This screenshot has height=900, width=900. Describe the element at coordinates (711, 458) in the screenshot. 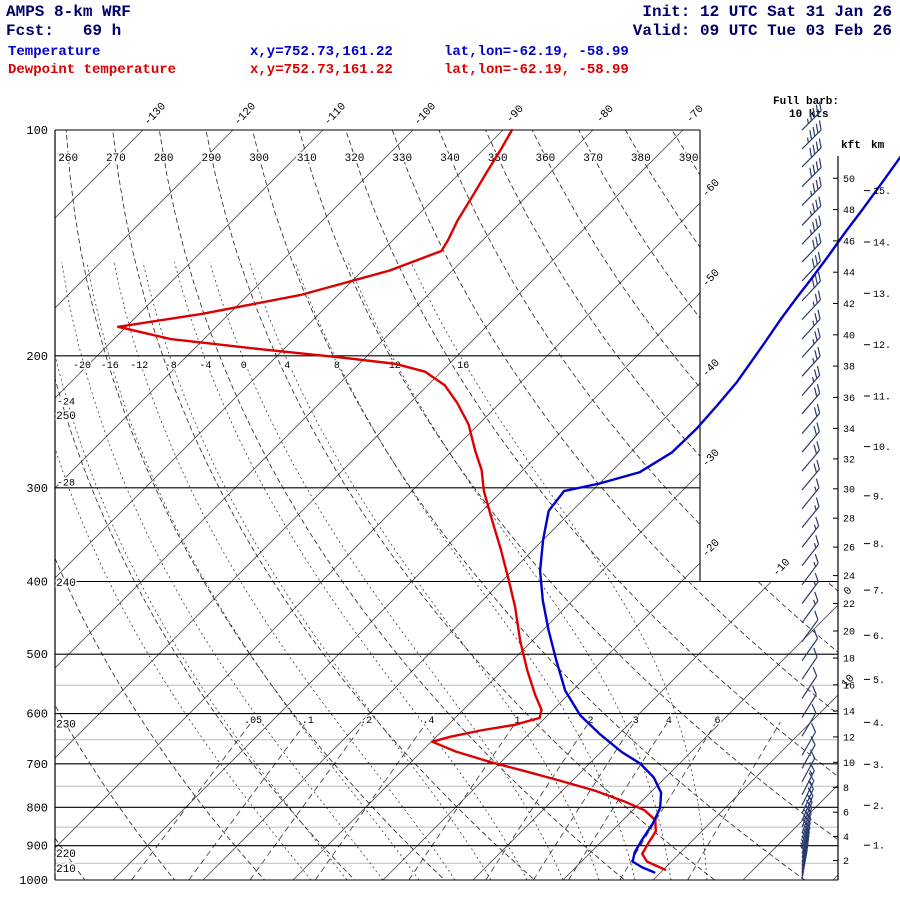

I see `svg-text: -30` at that location.